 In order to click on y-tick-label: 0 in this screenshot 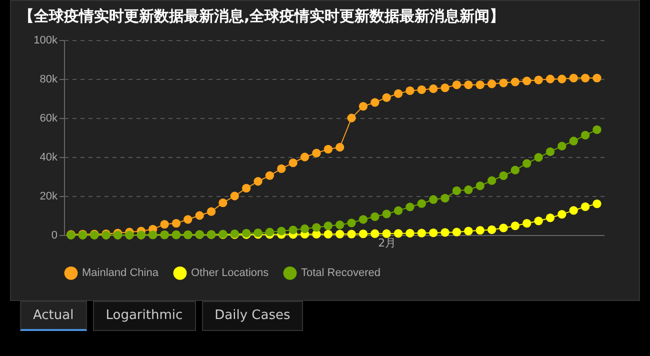, I will do `click(54, 236)`.